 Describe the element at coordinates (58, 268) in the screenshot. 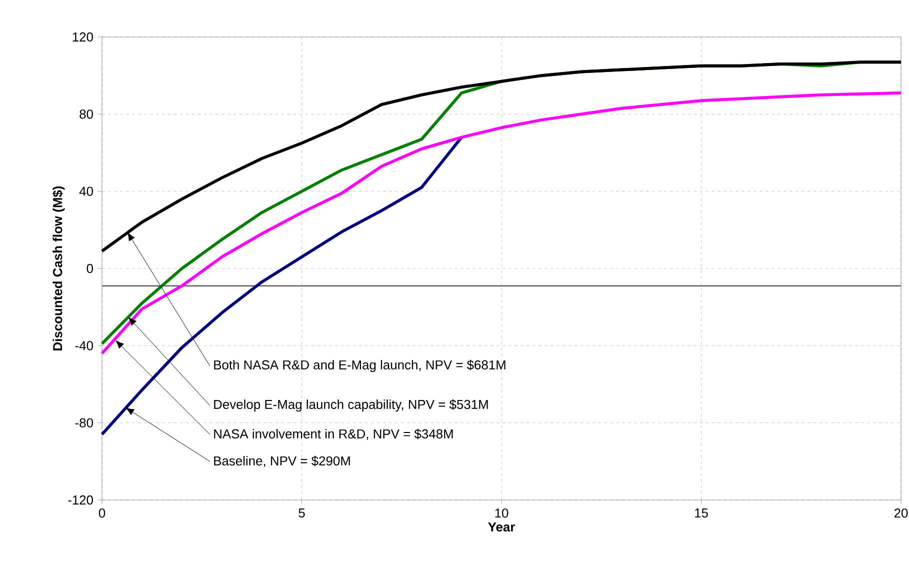

I see `y-axis-title: Discounted Cash flow (M$)` at that location.